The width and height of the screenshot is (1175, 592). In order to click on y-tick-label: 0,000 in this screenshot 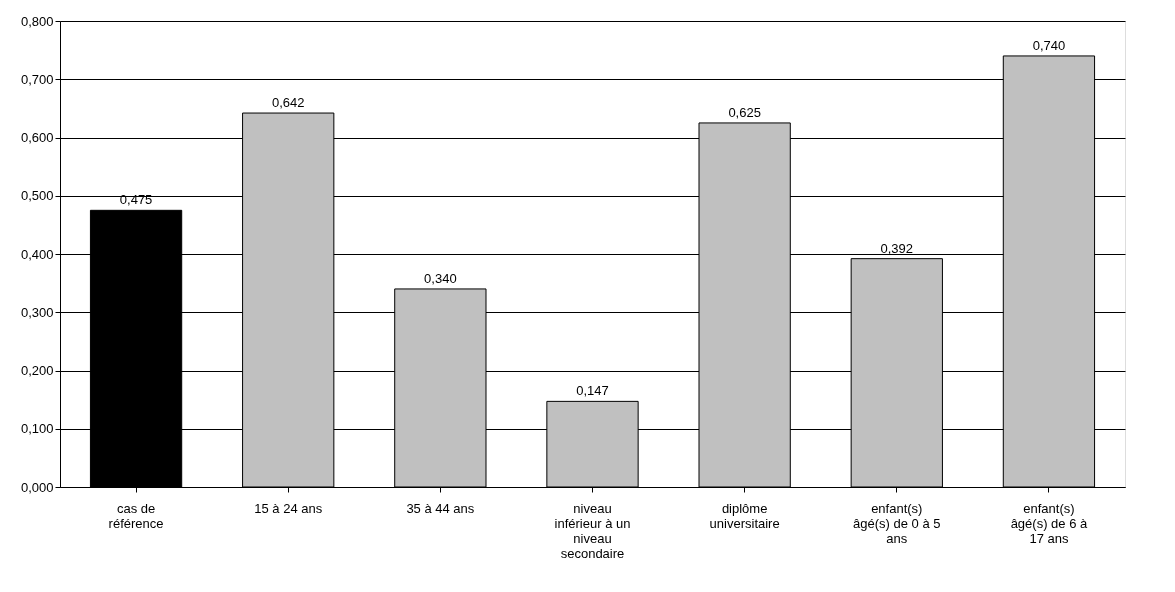, I will do `click(37, 487)`.